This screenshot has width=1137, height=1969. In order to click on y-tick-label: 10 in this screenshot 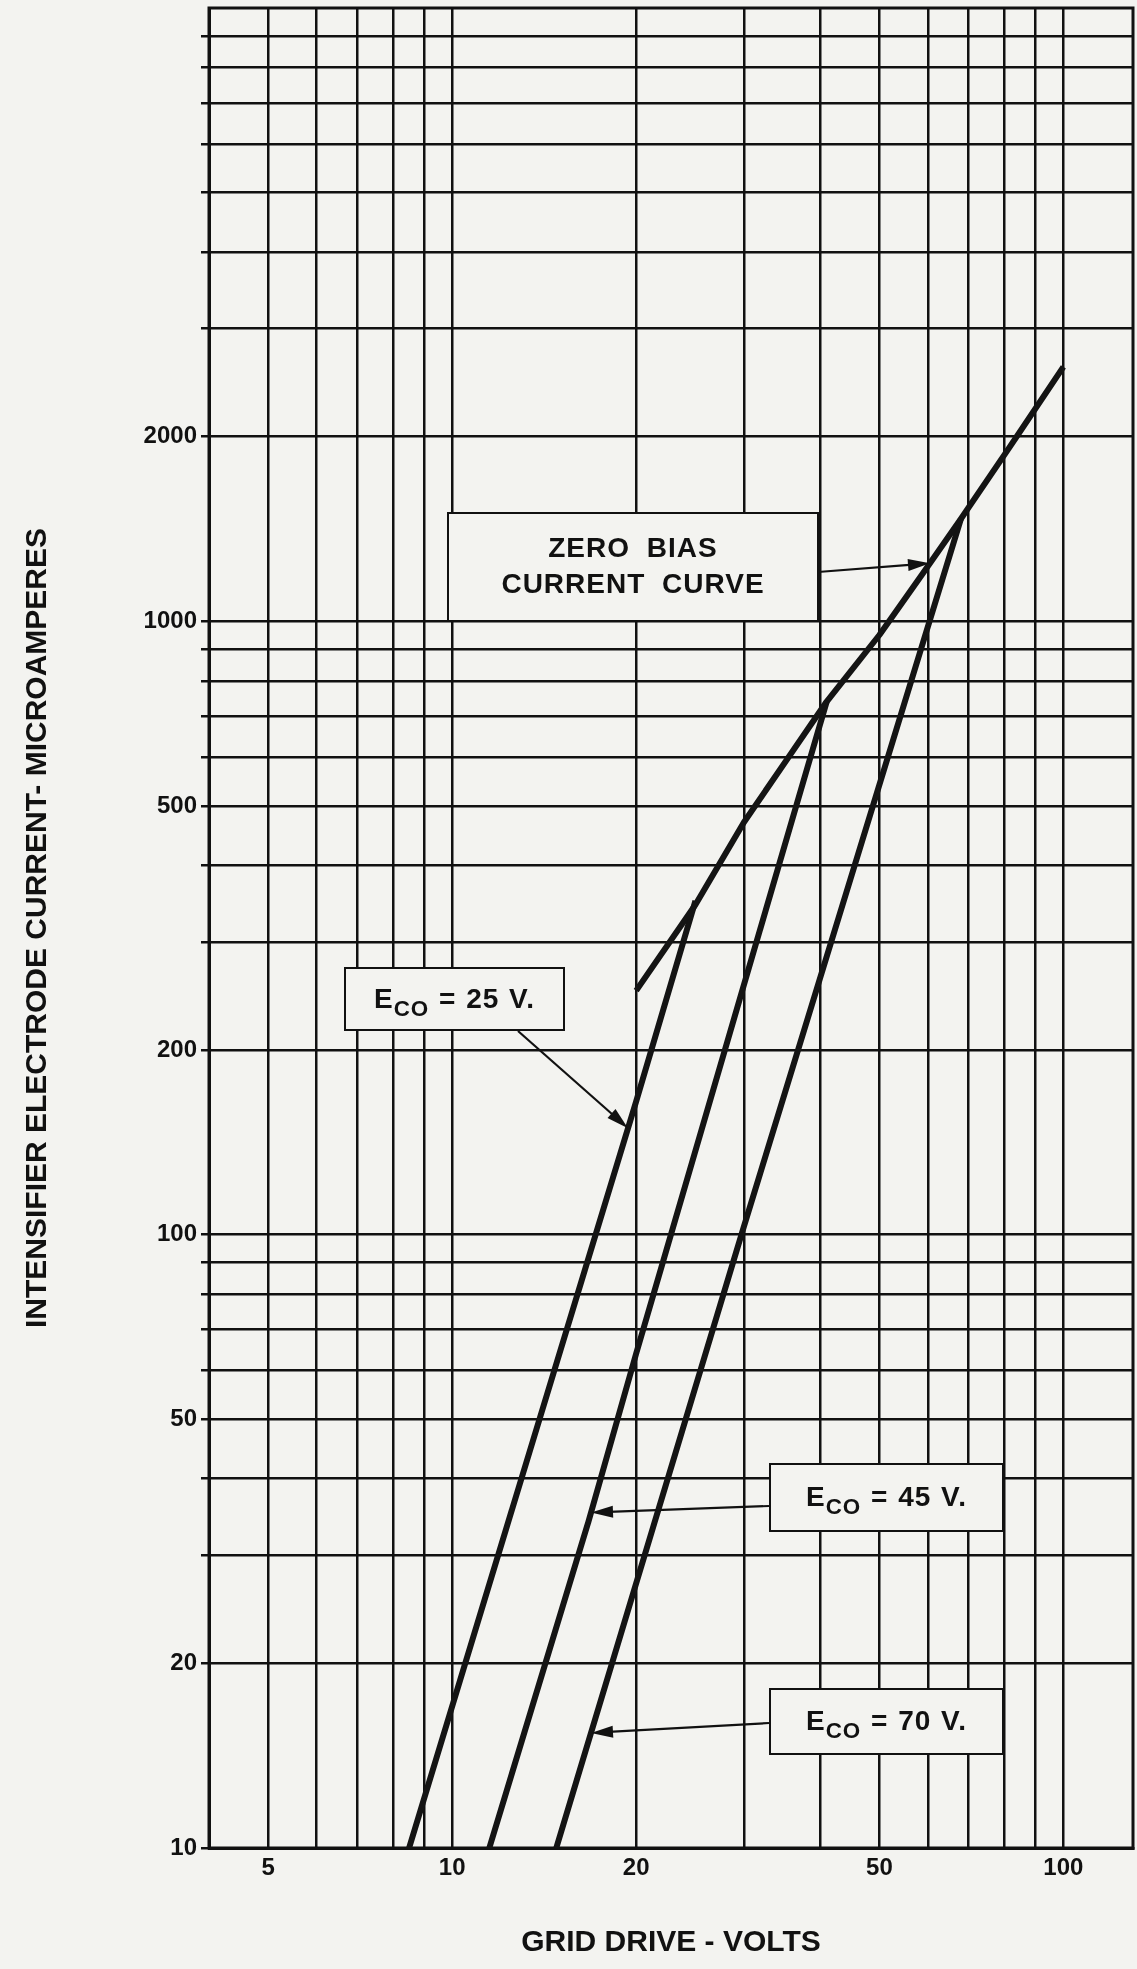, I will do `click(183, 1846)`.